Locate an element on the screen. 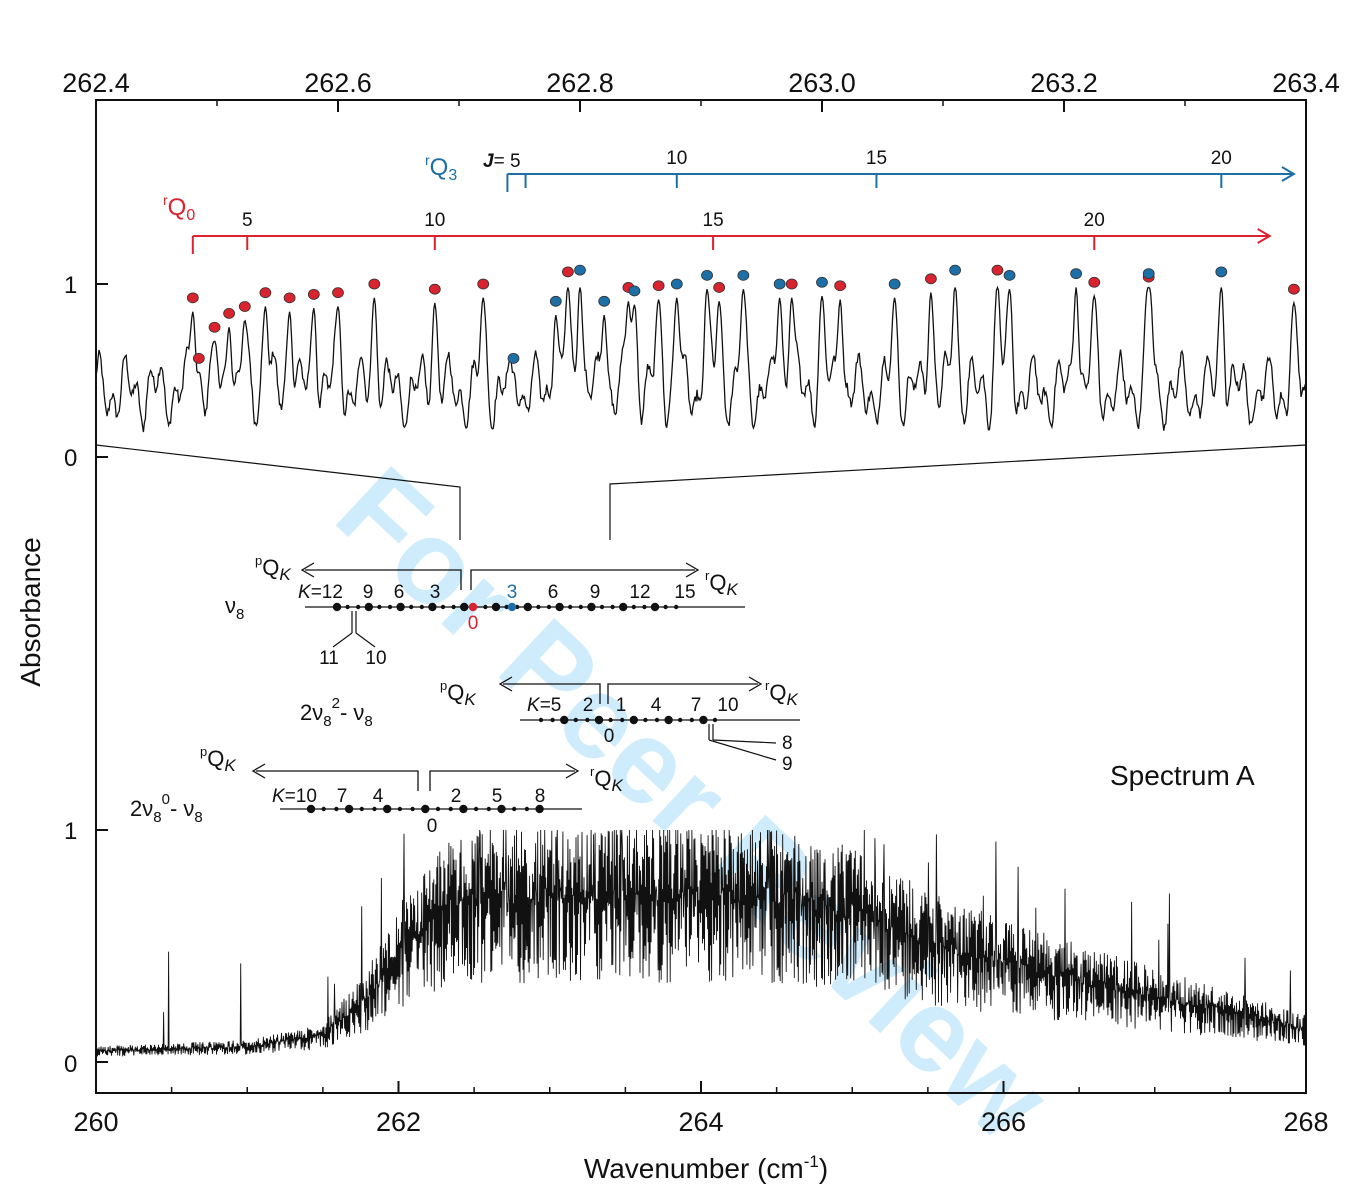 The image size is (1352, 1193). band-2nu8-0-post: - ν is located at coordinates (182, 808).